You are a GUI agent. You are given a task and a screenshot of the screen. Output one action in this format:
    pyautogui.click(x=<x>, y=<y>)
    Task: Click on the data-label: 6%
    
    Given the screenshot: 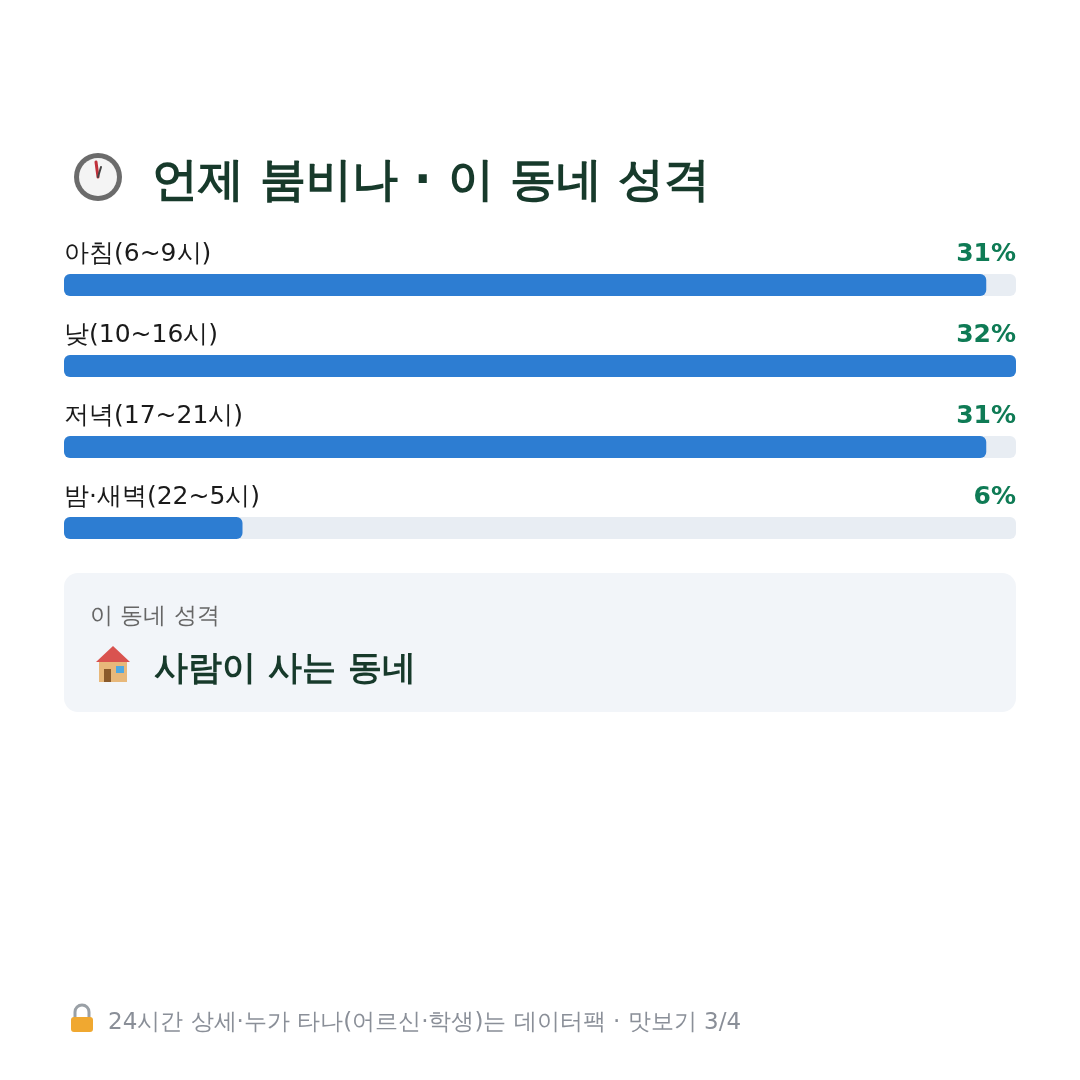 What is the action you would take?
    pyautogui.click(x=994, y=495)
    